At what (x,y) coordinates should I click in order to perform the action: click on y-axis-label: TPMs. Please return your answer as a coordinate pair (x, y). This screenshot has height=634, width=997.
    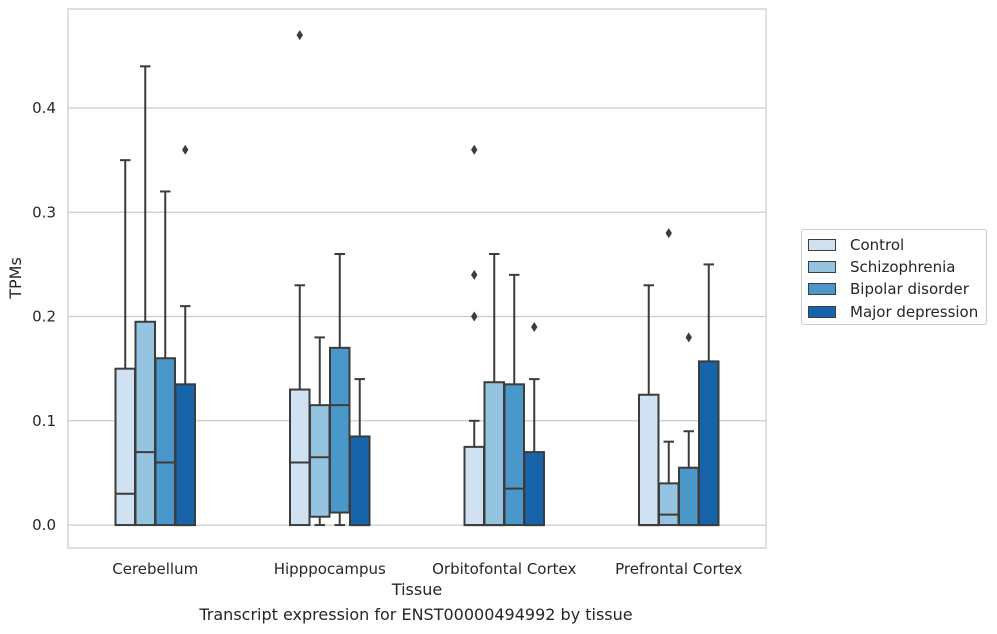
    Looking at the image, I should click on (15, 278).